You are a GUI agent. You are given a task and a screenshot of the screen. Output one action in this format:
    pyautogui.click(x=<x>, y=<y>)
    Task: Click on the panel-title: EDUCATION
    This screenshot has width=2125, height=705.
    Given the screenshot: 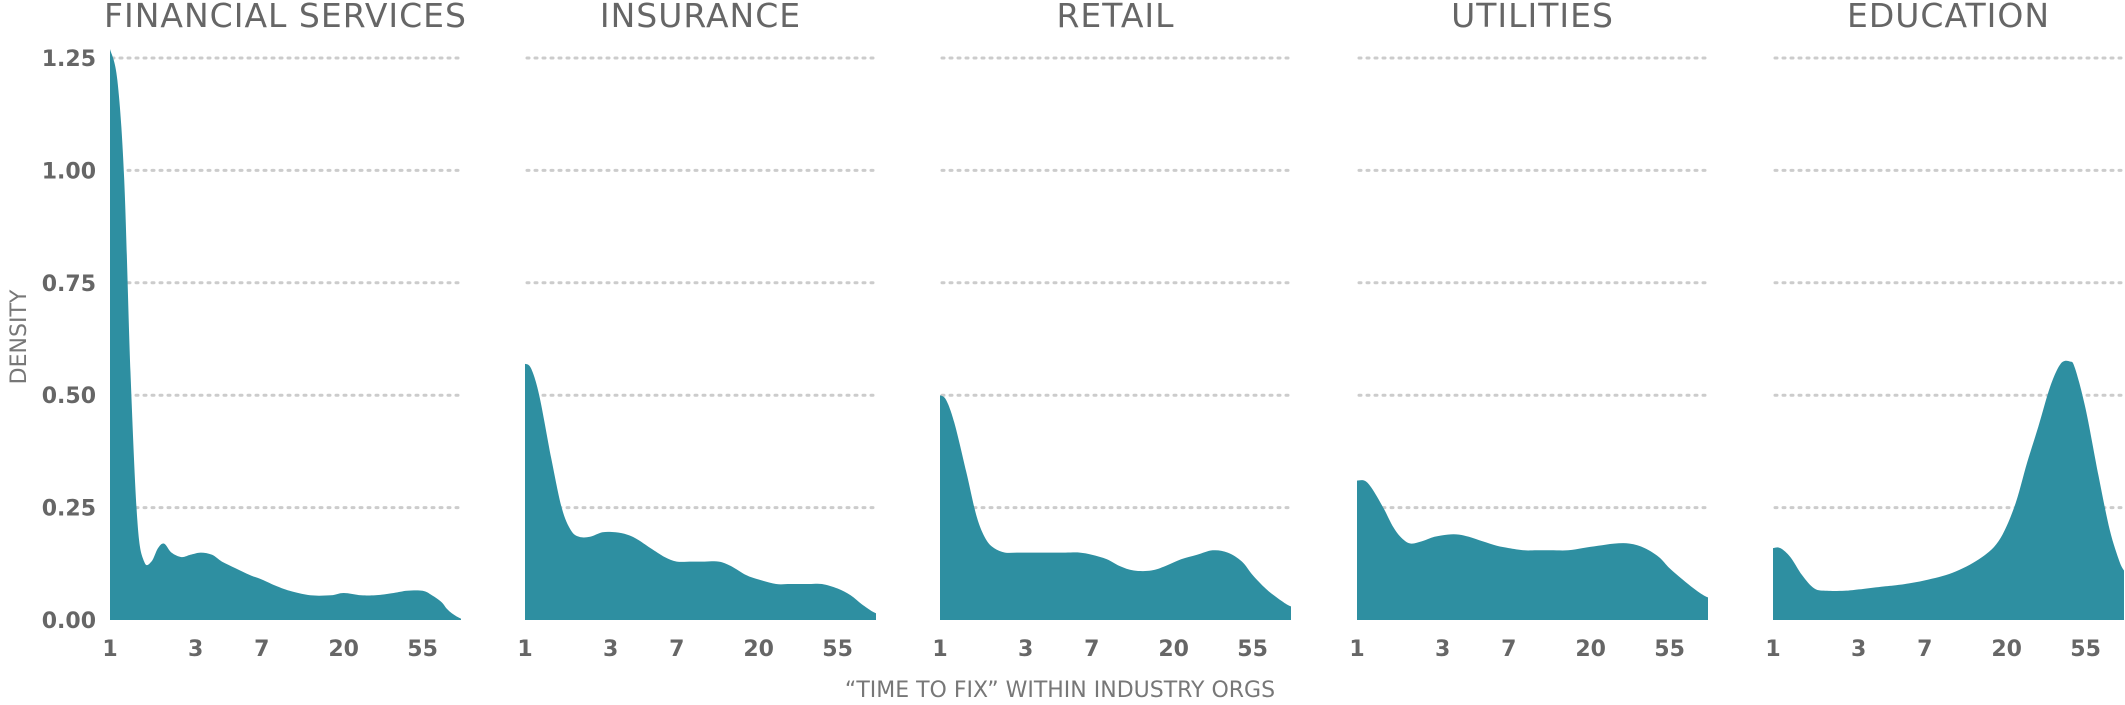 What is the action you would take?
    pyautogui.click(x=1948, y=17)
    